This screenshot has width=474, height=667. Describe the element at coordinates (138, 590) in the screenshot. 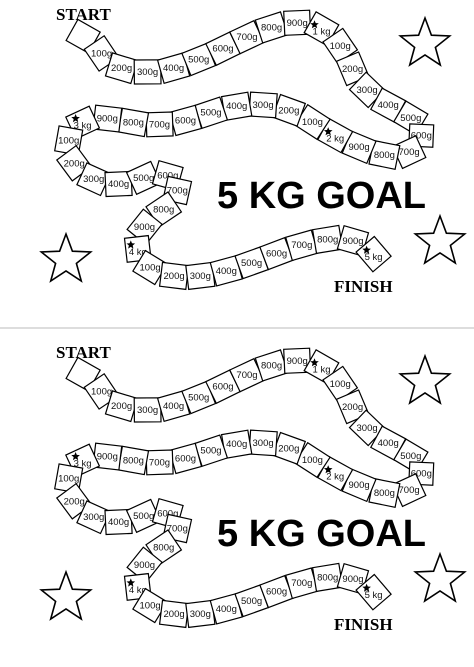

I see `cell-label: 4 kg` at that location.